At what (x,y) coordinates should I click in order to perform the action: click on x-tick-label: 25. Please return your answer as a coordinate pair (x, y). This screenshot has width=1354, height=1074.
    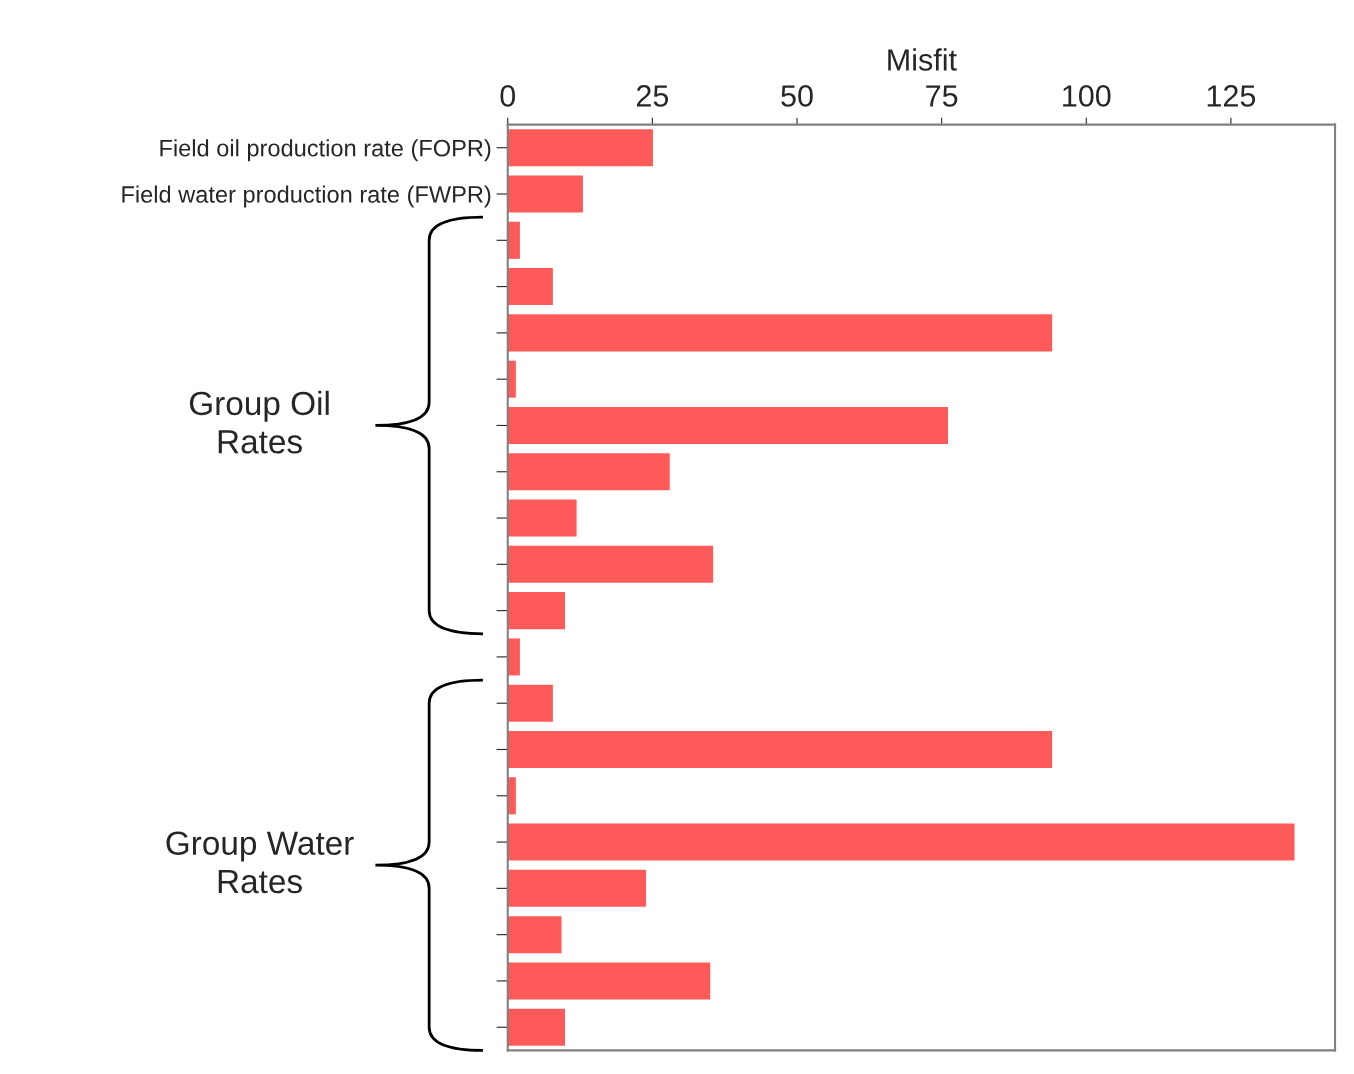
    Looking at the image, I should click on (652, 96).